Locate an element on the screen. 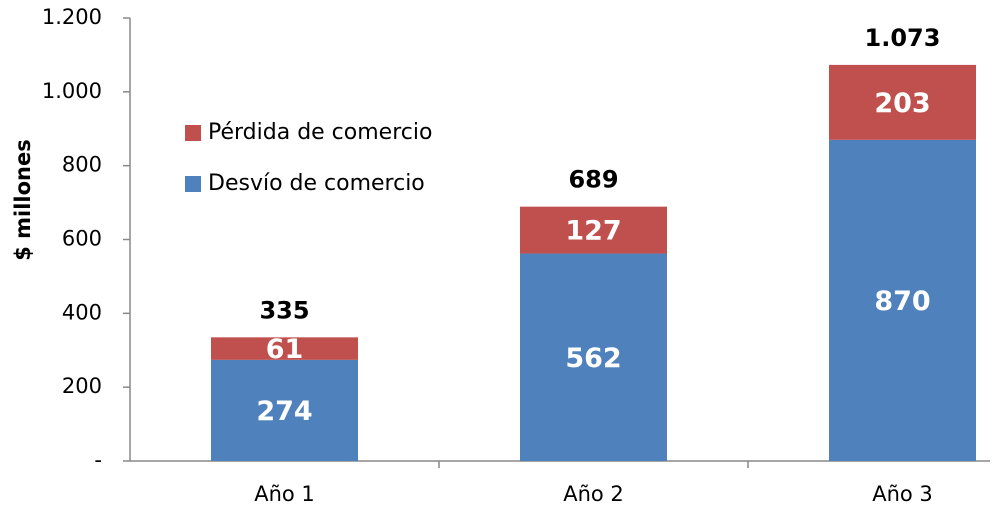 Image resolution: width=994 pixels, height=510 pixels. x-tick-label: Año 1 is located at coordinates (284, 494).